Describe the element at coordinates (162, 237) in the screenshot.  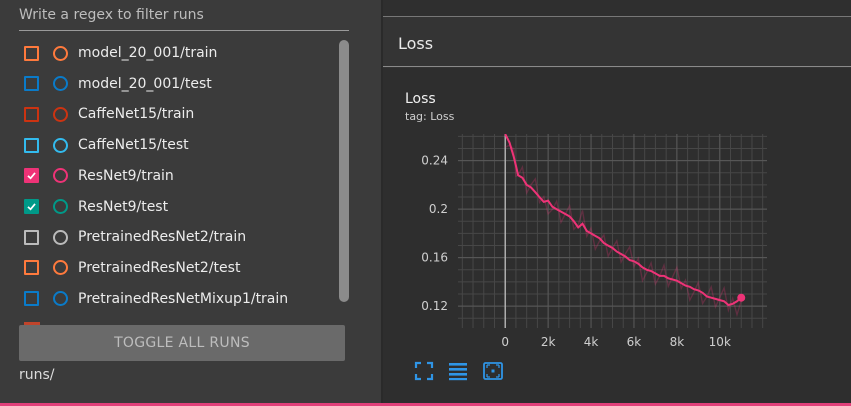
I see `run-label: PretrainedResNet2/train` at that location.